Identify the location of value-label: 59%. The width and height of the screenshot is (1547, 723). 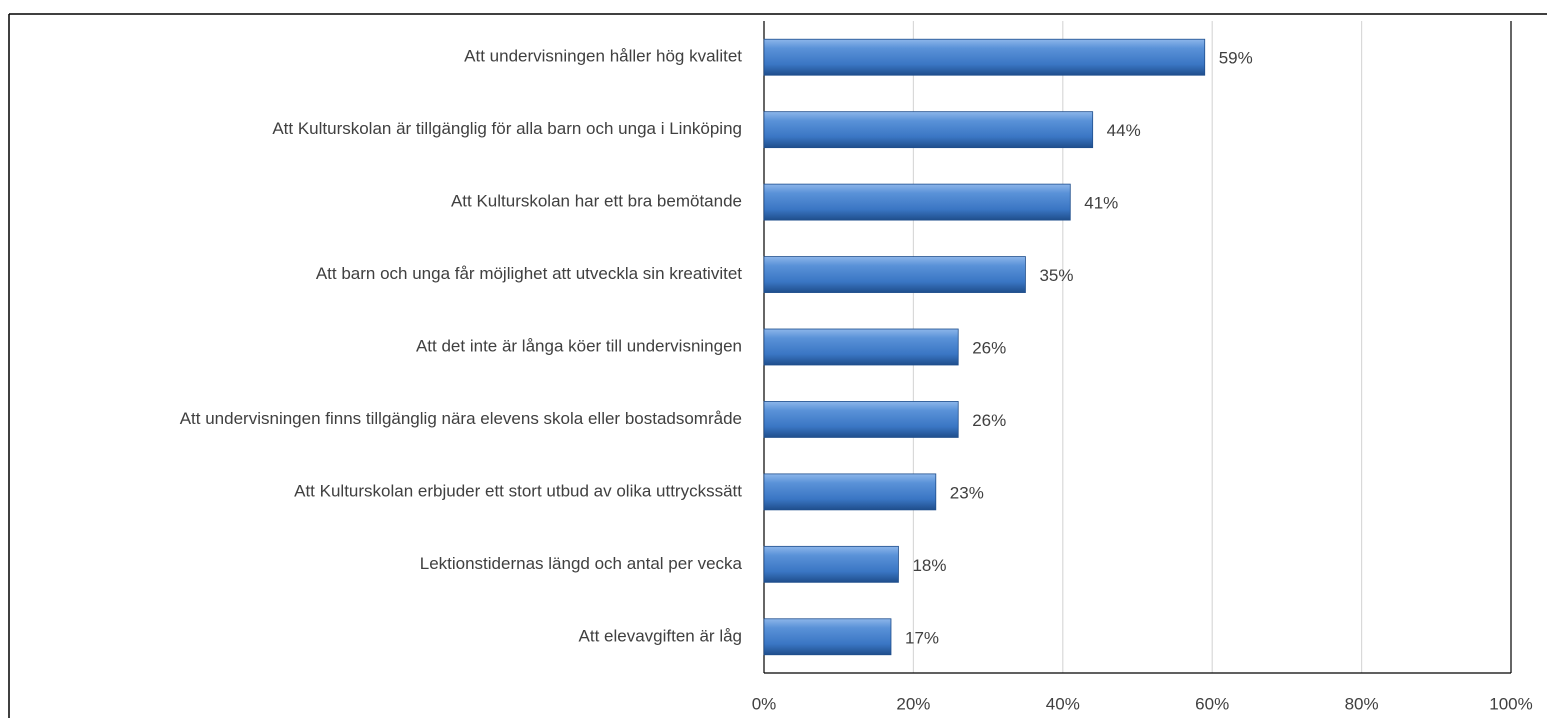
(1236, 58).